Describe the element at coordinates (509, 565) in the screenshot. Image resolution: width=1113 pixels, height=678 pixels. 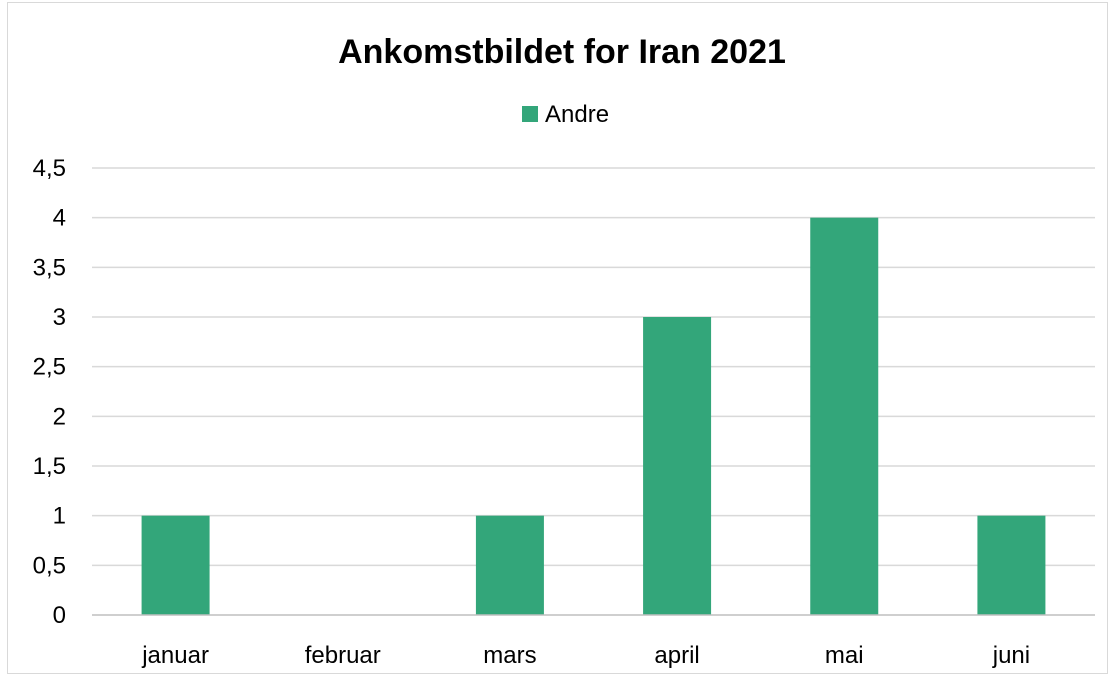
I see `bar-mars` at that location.